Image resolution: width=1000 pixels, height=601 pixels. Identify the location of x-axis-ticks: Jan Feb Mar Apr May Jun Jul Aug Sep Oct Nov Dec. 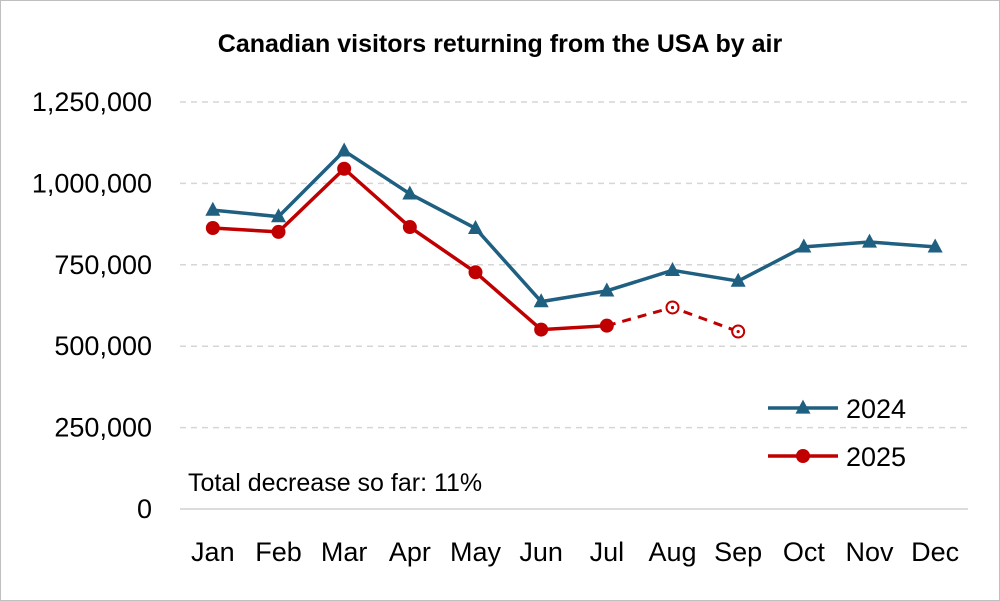
(575, 552).